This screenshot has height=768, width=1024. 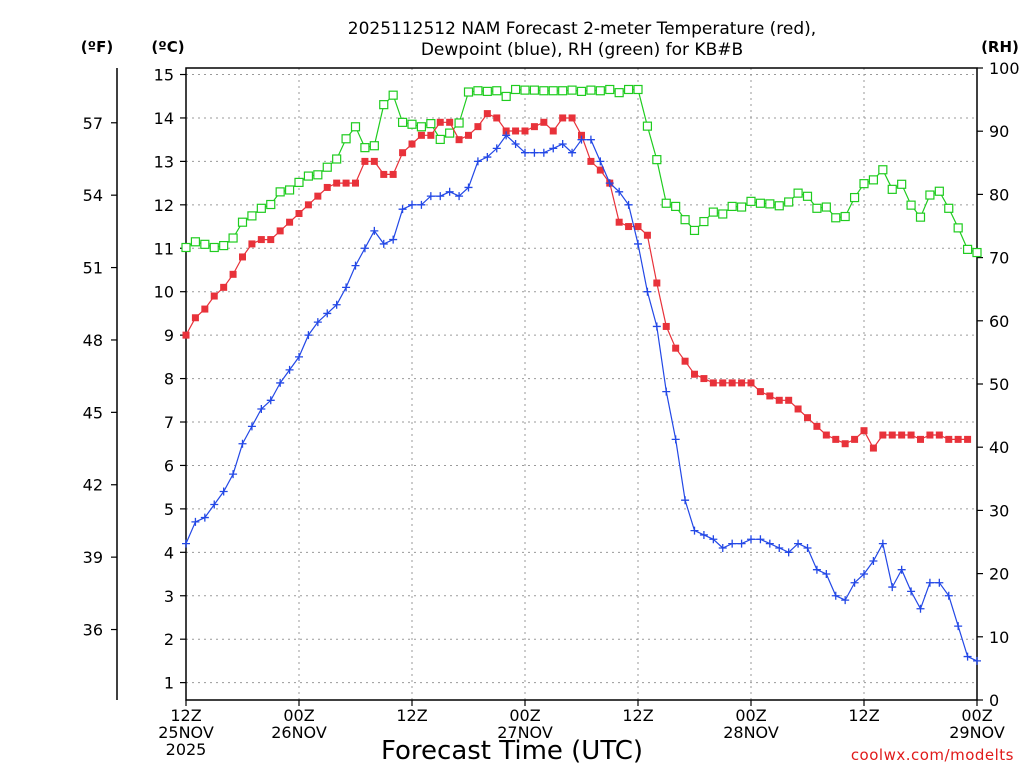 I want to click on celsius-tick-label: 3, so click(x=169, y=596).